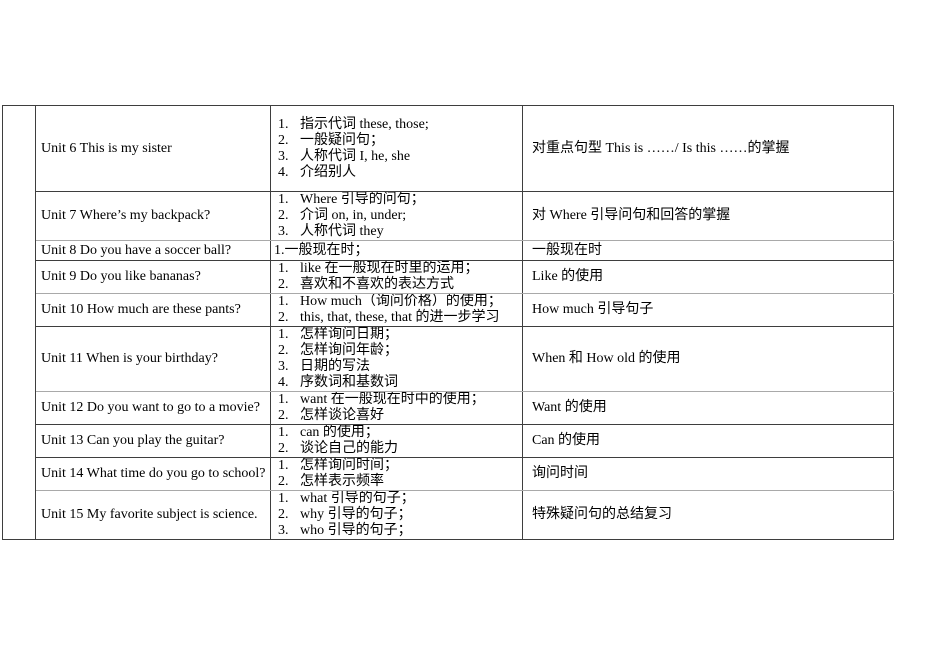  What do you see at coordinates (153, 515) in the screenshot?
I see `unit-cell: Unit 15 My favorite subject is science.` at bounding box center [153, 515].